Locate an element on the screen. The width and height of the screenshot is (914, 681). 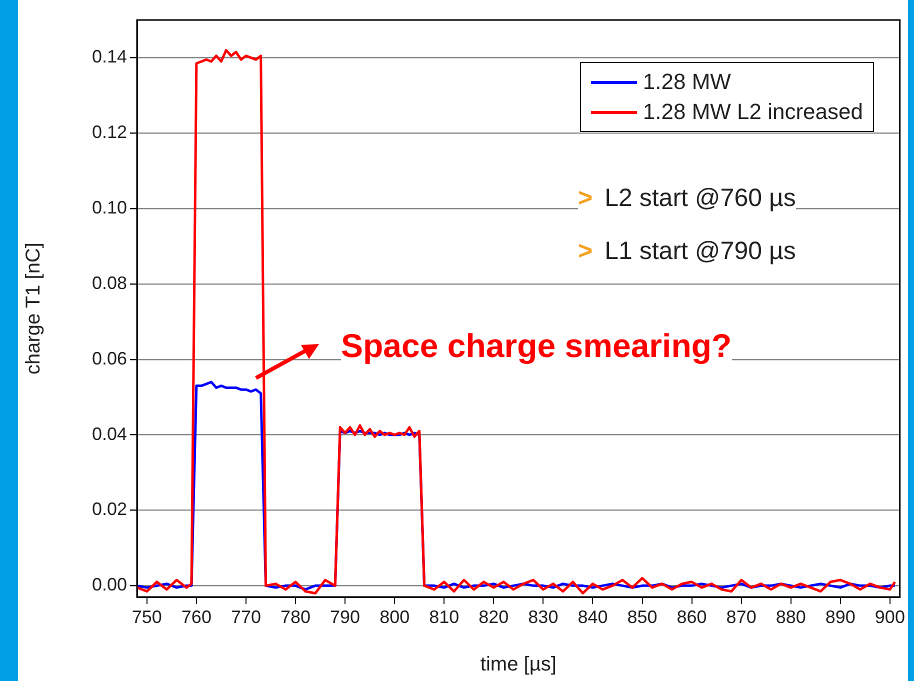
x-tick-label: 770 is located at coordinates (245, 616).